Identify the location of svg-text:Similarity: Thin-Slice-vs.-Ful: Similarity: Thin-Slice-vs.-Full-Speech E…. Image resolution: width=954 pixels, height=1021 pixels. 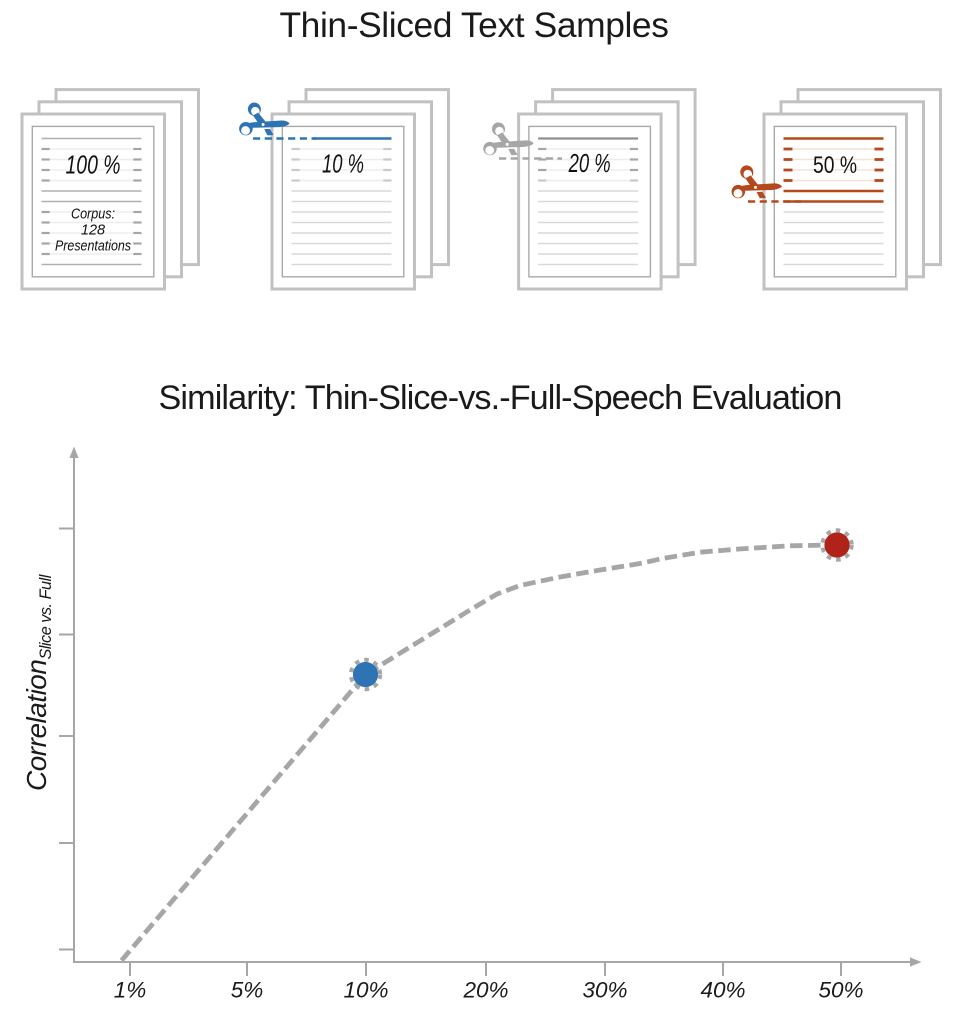
(500, 398).